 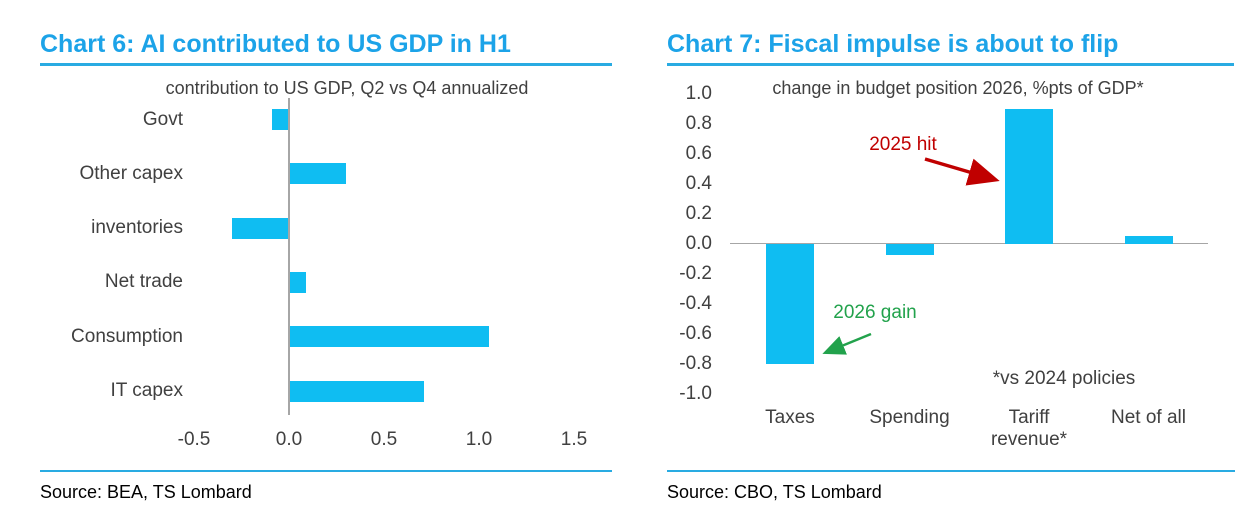 I want to click on y-tick-label: 0.2, so click(x=698, y=213).